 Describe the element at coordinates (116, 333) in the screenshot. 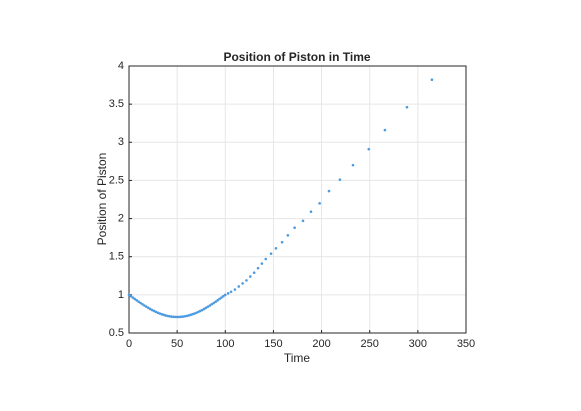

I see `y-tick-label: 0.5` at that location.